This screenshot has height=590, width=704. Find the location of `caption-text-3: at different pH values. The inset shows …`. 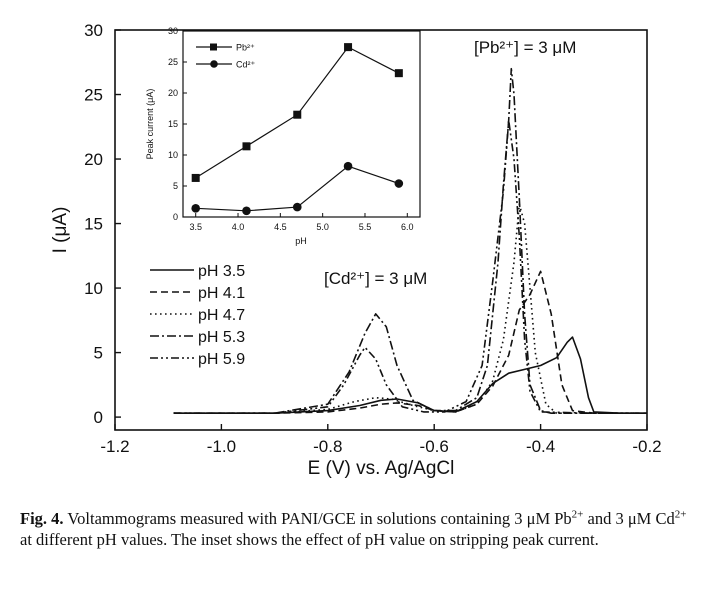

caption-text-3: at different pH values. The inset shows … is located at coordinates (309, 539).